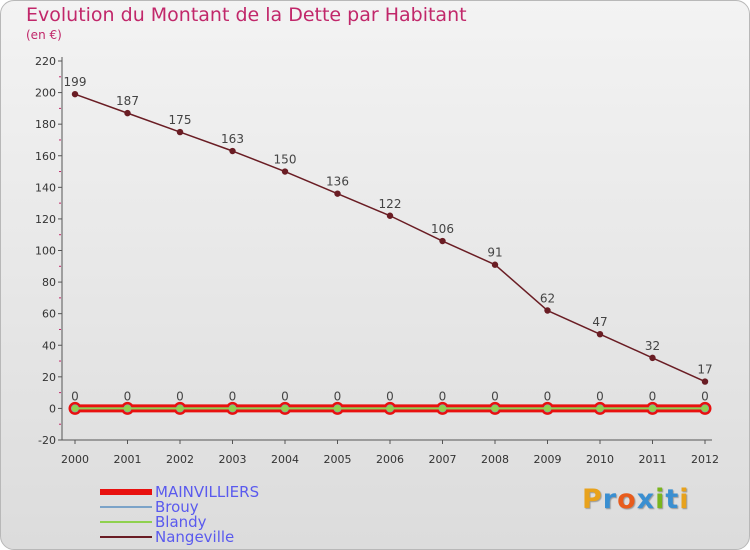 Image resolution: width=750 pixels, height=550 pixels. I want to click on legend-label: Blandy, so click(181, 522).